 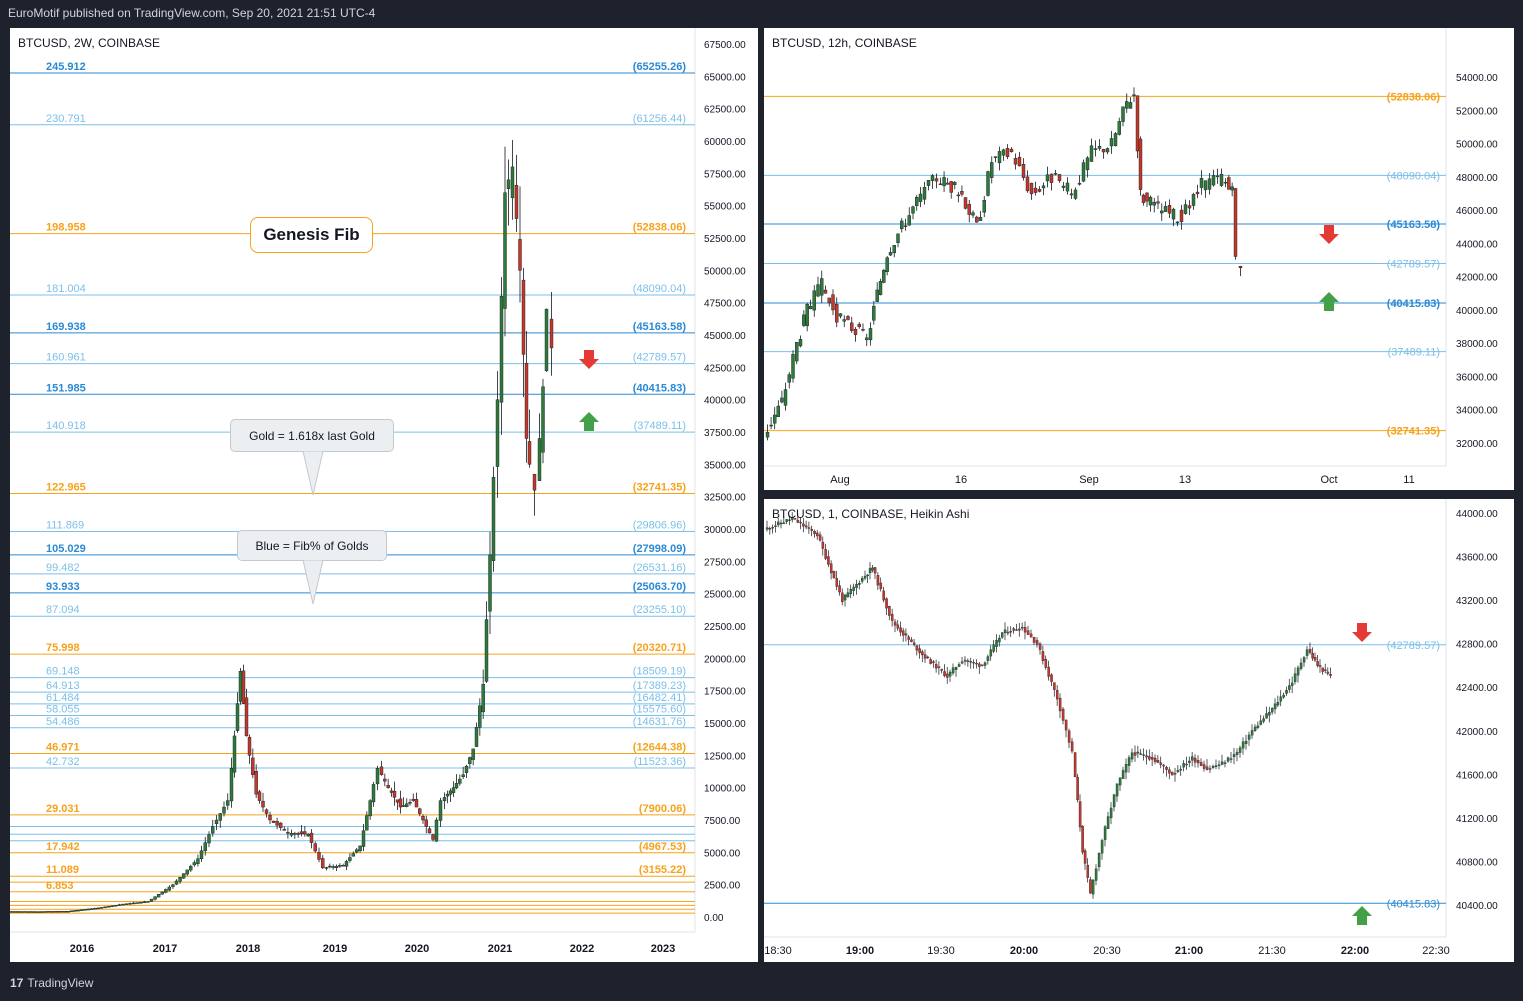 I want to click on fib-price-label: (45163.58), so click(x=660, y=327).